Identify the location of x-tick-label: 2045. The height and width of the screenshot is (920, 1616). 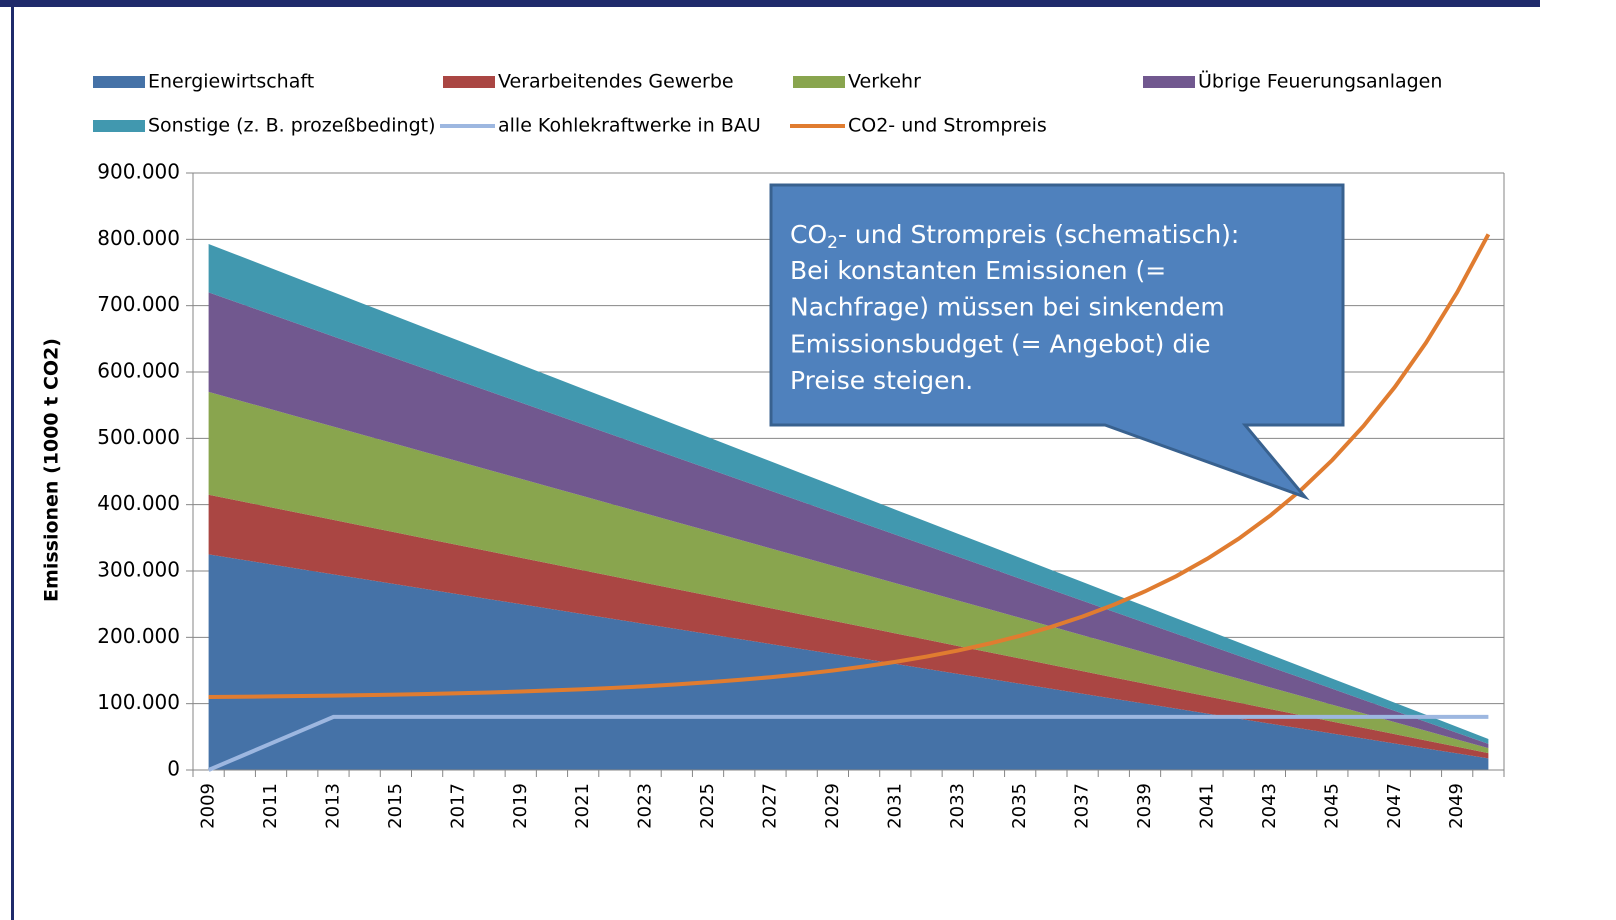
(1331, 806).